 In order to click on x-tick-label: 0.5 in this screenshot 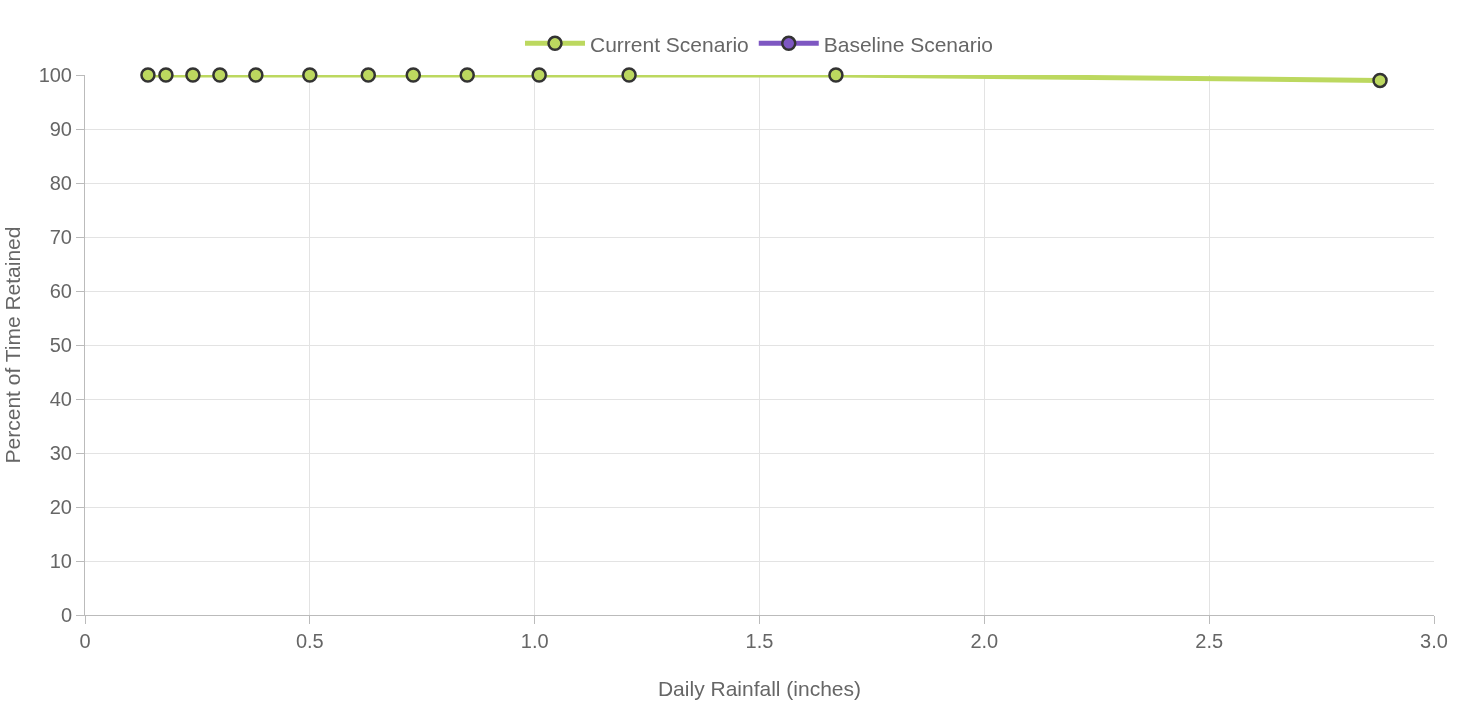, I will do `click(309, 641)`.